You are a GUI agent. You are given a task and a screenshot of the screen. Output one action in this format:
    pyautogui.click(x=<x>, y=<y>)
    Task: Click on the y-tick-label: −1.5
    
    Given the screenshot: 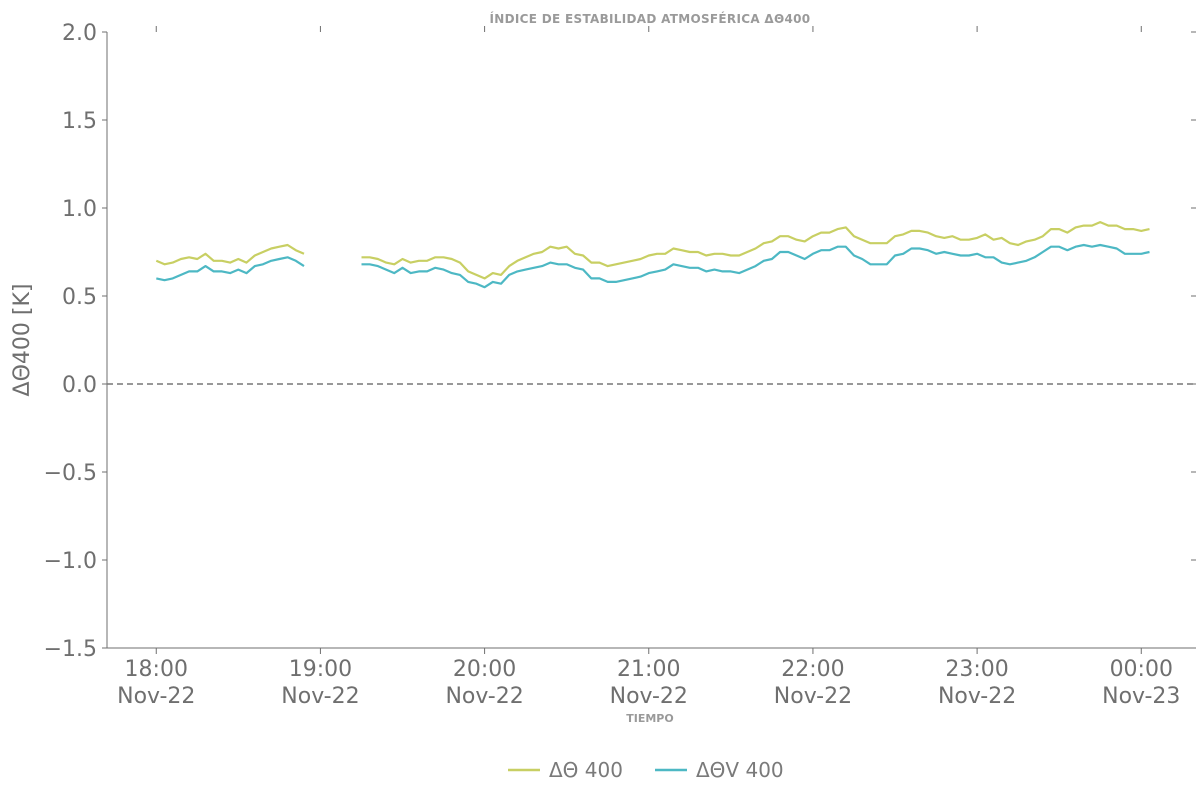 What is the action you would take?
    pyautogui.click(x=70, y=649)
    